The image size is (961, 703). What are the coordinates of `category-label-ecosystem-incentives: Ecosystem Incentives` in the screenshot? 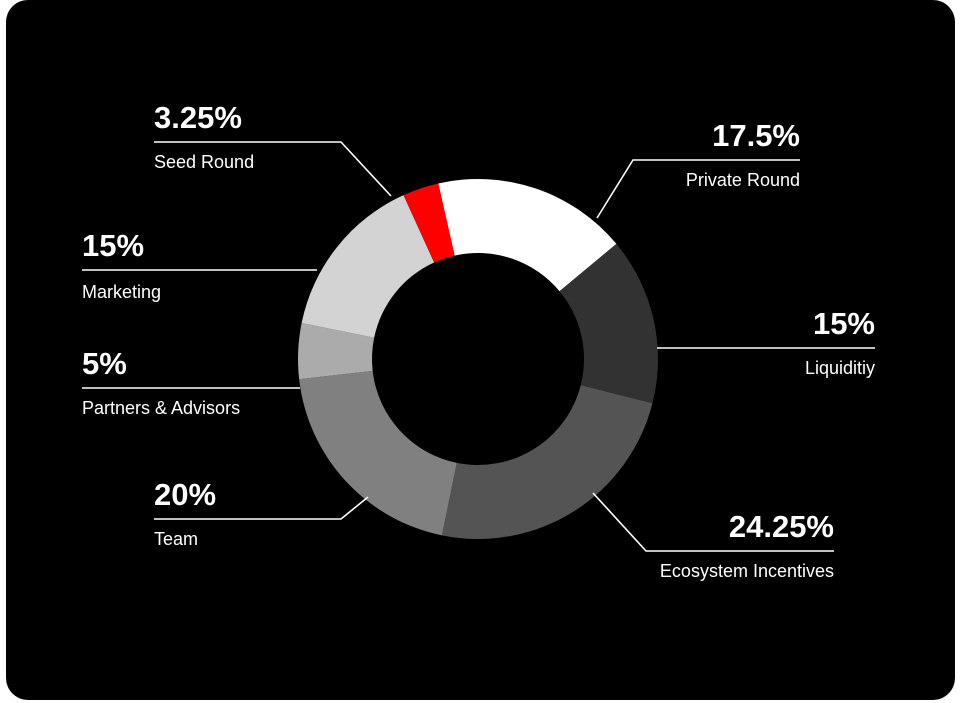 It's located at (747, 571).